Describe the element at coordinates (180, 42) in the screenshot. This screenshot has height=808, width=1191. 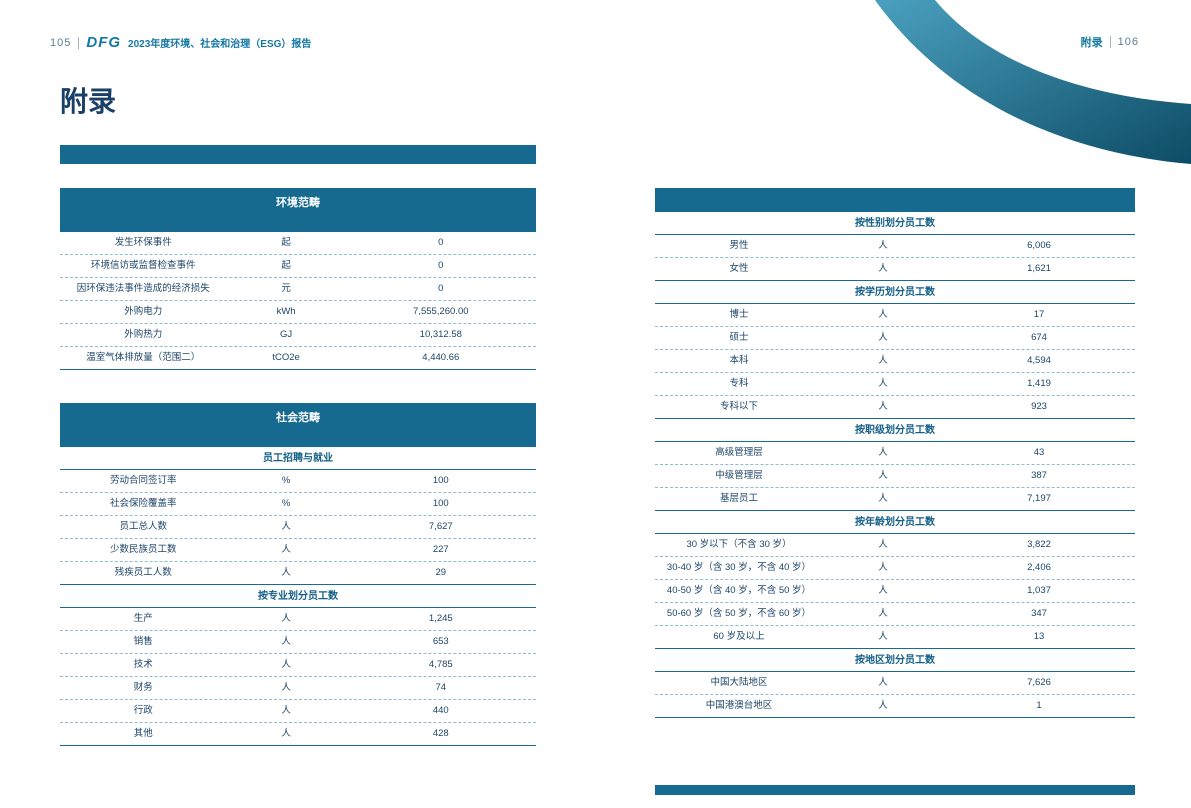
I see `page-header-left: 105 DFG 2023年度环境、社会和治理（ESG）报告` at that location.